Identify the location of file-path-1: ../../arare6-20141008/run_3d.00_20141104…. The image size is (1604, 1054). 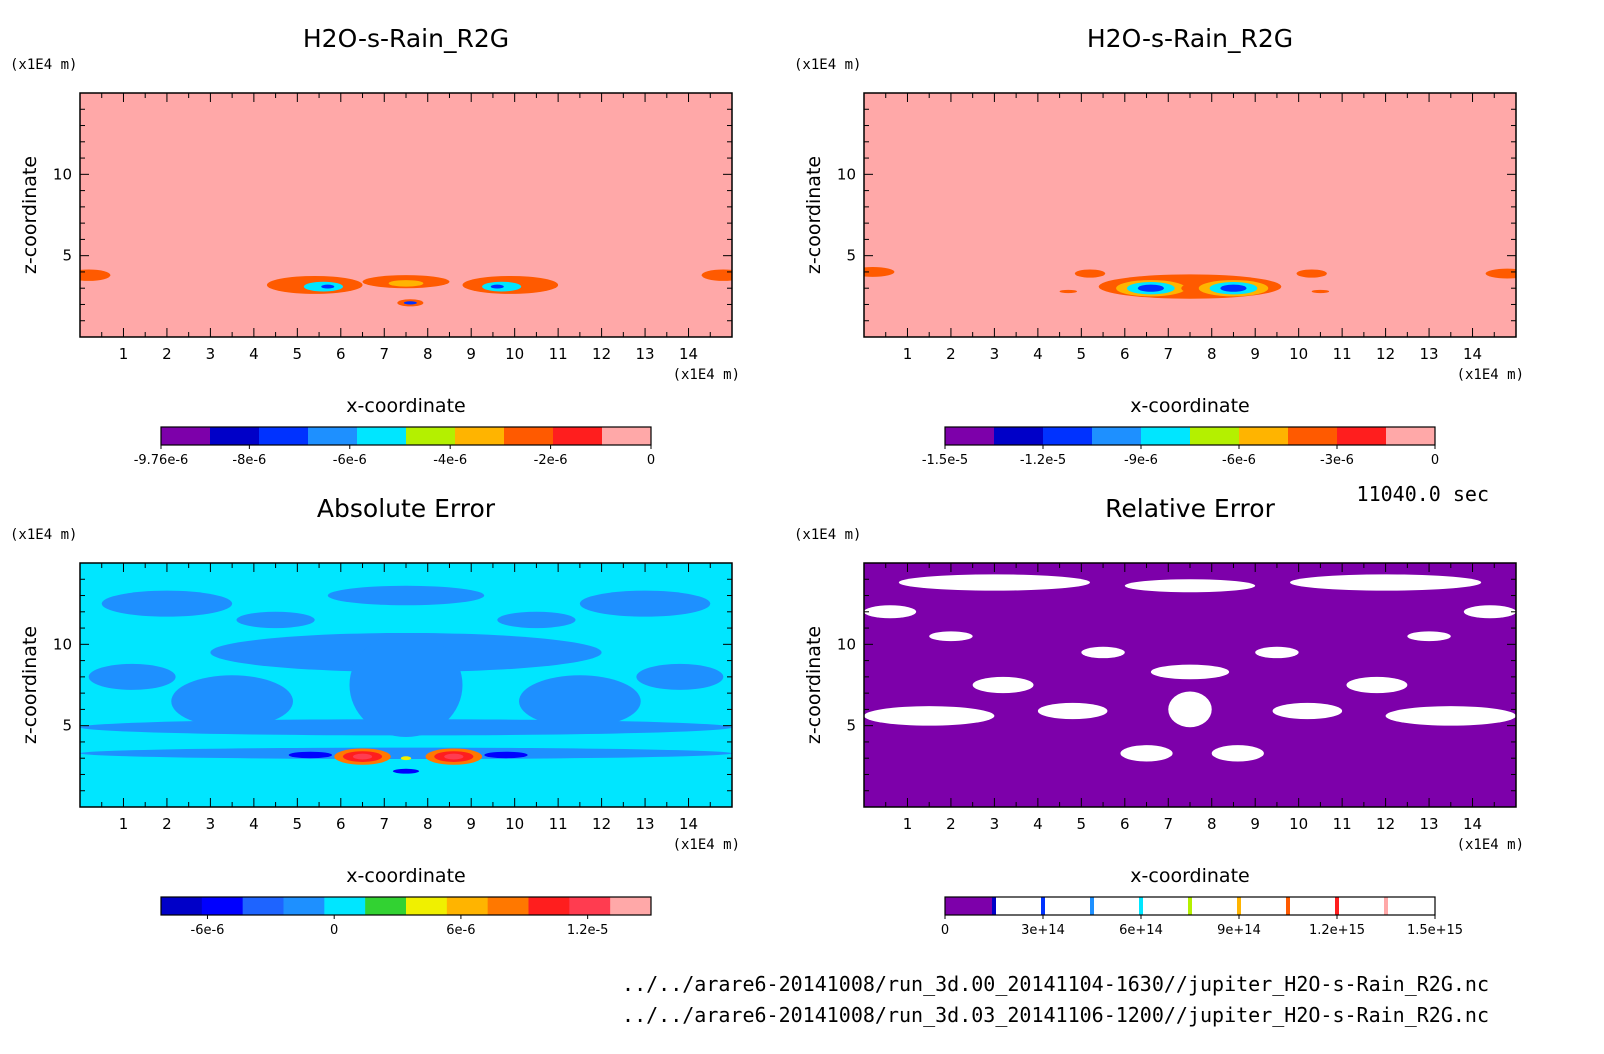
(1055, 984).